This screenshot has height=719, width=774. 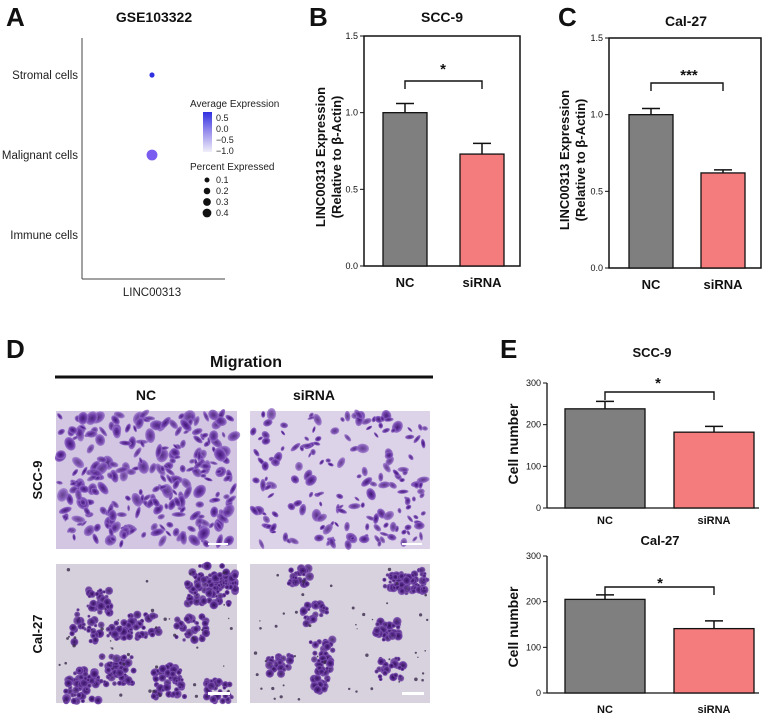 I want to click on legend-color-tick: 0.0, so click(x=222, y=129).